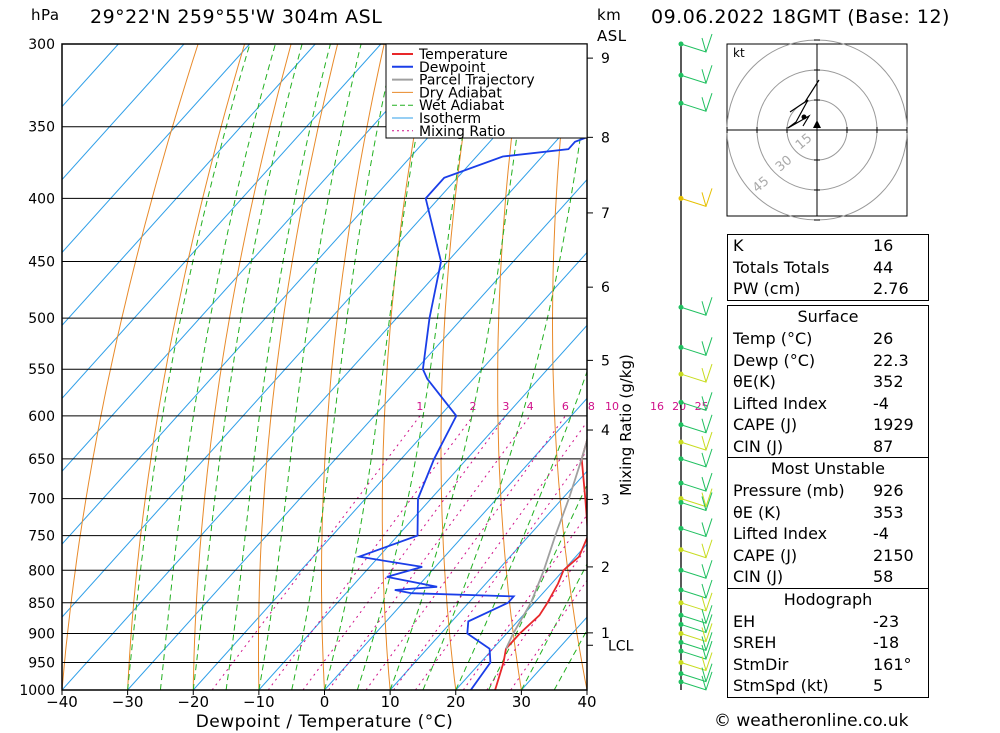 The height and width of the screenshot is (733, 1000). What do you see at coordinates (657, 406) in the screenshot?
I see `mixing-ratio-label: 16` at bounding box center [657, 406].